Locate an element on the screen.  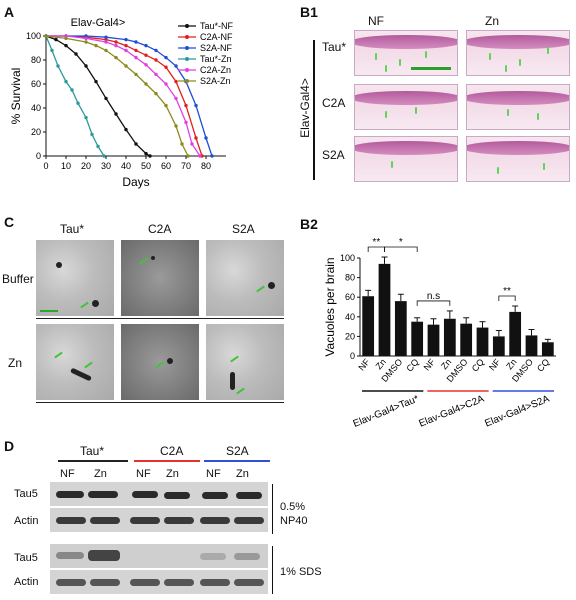
y-tick-label: 80 is located at coordinates (36, 60).